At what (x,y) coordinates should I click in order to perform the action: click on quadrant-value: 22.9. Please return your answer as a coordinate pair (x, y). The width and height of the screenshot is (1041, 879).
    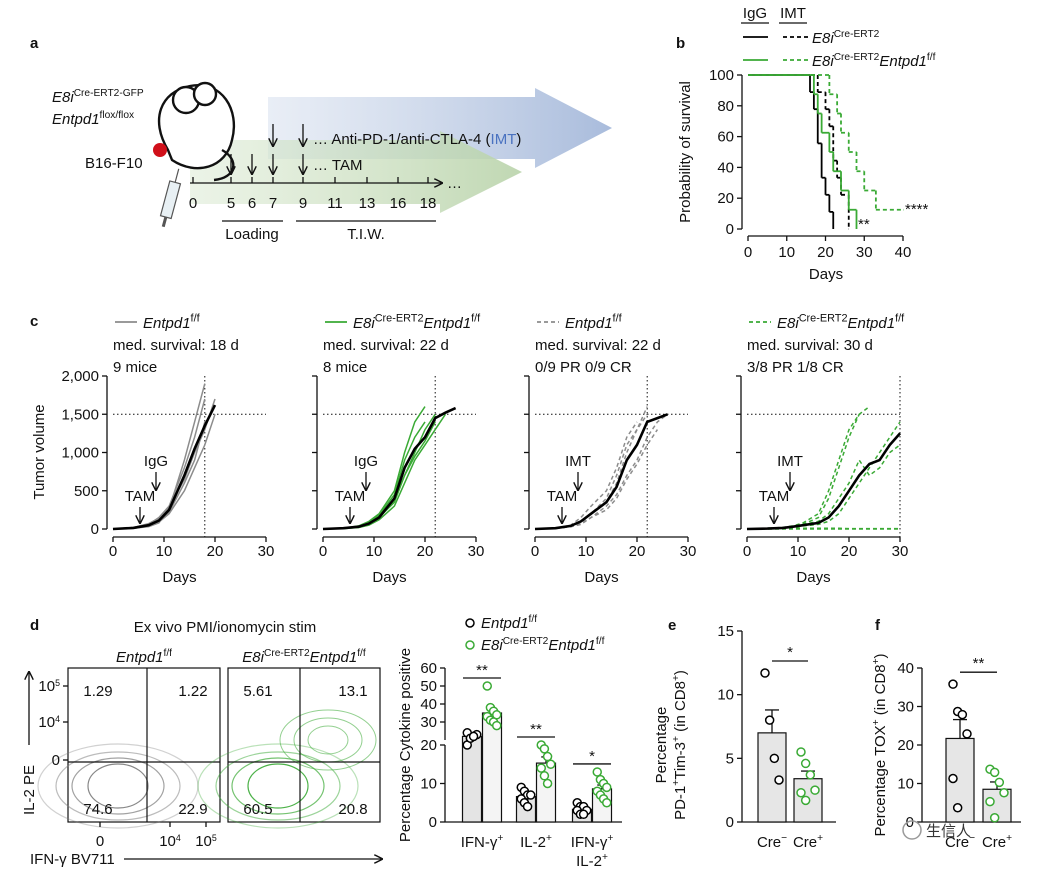
    Looking at the image, I should click on (192, 809).